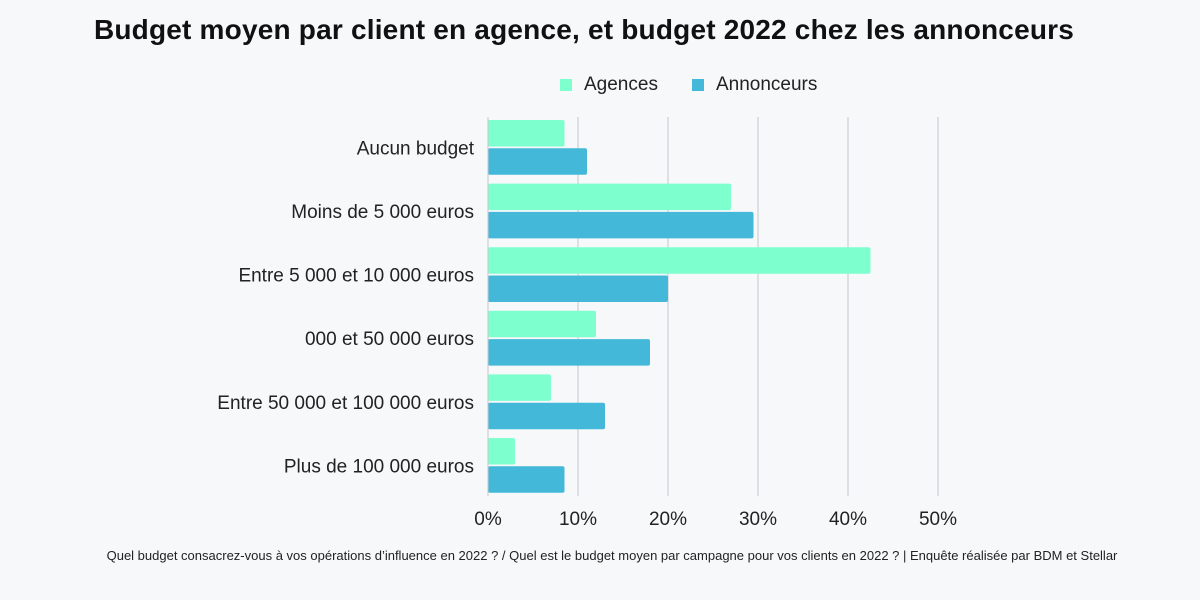 The width and height of the screenshot is (1200, 600). I want to click on y-category-label: Moins de 5 000 euros, so click(382, 212).